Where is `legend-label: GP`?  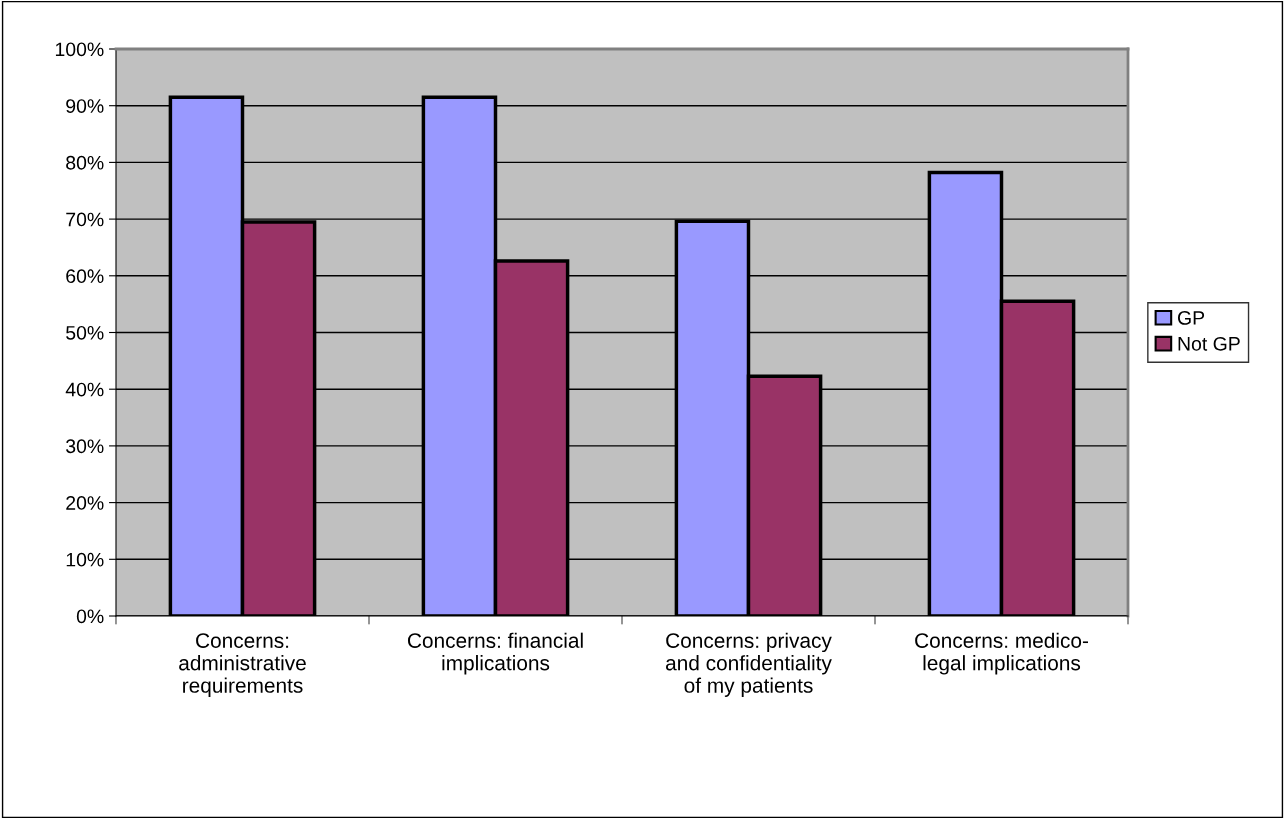
legend-label: GP is located at coordinates (1191, 318).